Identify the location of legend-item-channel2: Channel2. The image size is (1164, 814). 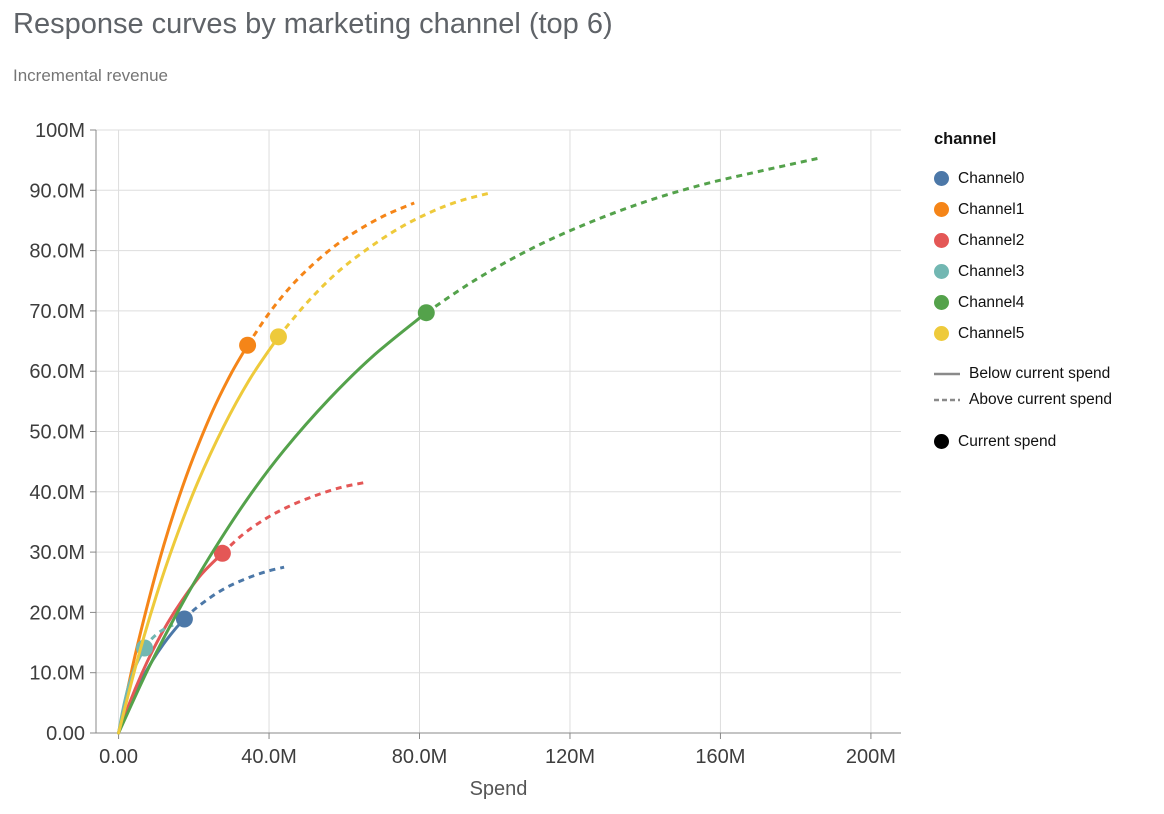
(1023, 240).